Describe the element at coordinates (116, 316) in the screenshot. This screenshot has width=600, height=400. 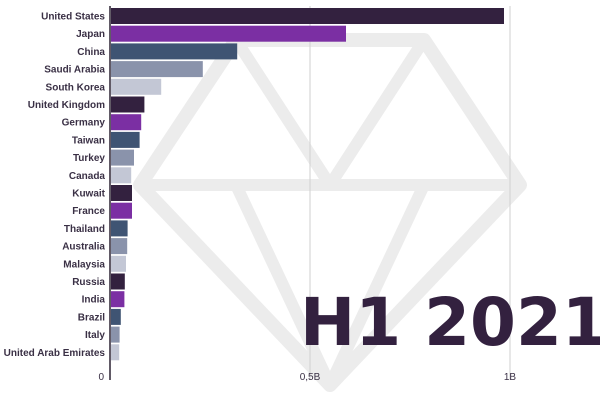
I see `bar-brazil` at that location.